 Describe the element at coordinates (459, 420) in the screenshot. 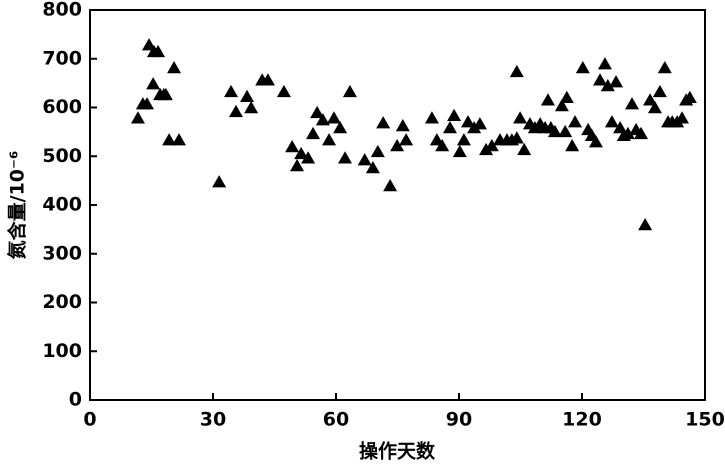

I see `x-tick-label: 90` at that location.